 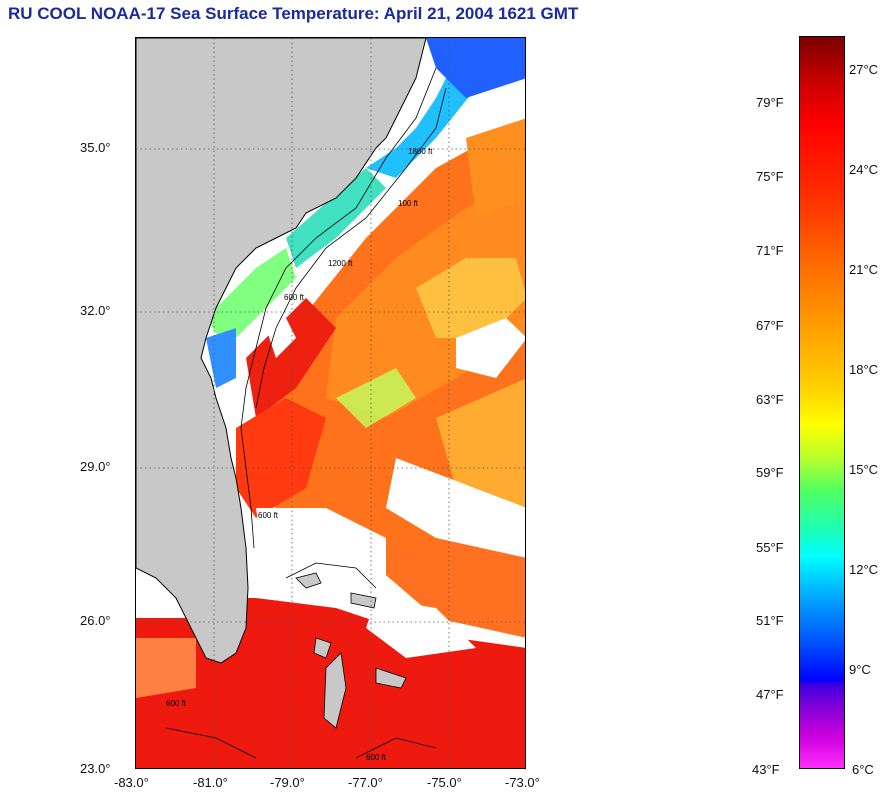 I want to click on contour-label: 1200 ft, so click(x=340, y=263).